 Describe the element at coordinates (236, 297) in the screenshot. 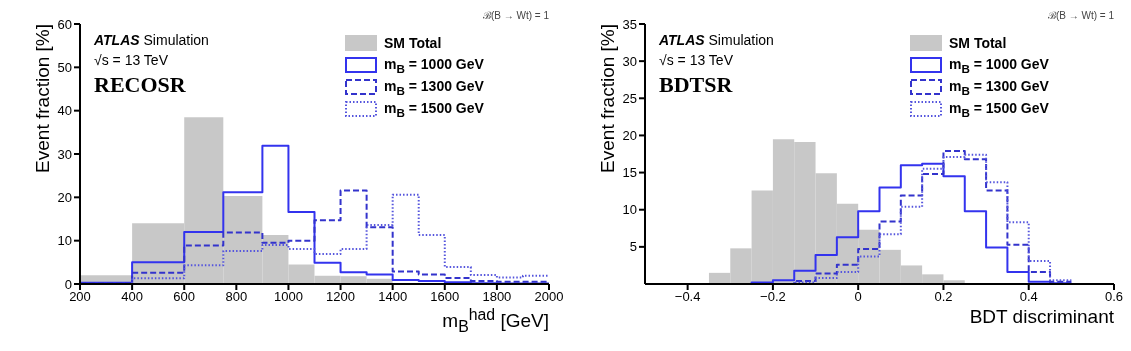

I see `x-tick-label: 800` at that location.